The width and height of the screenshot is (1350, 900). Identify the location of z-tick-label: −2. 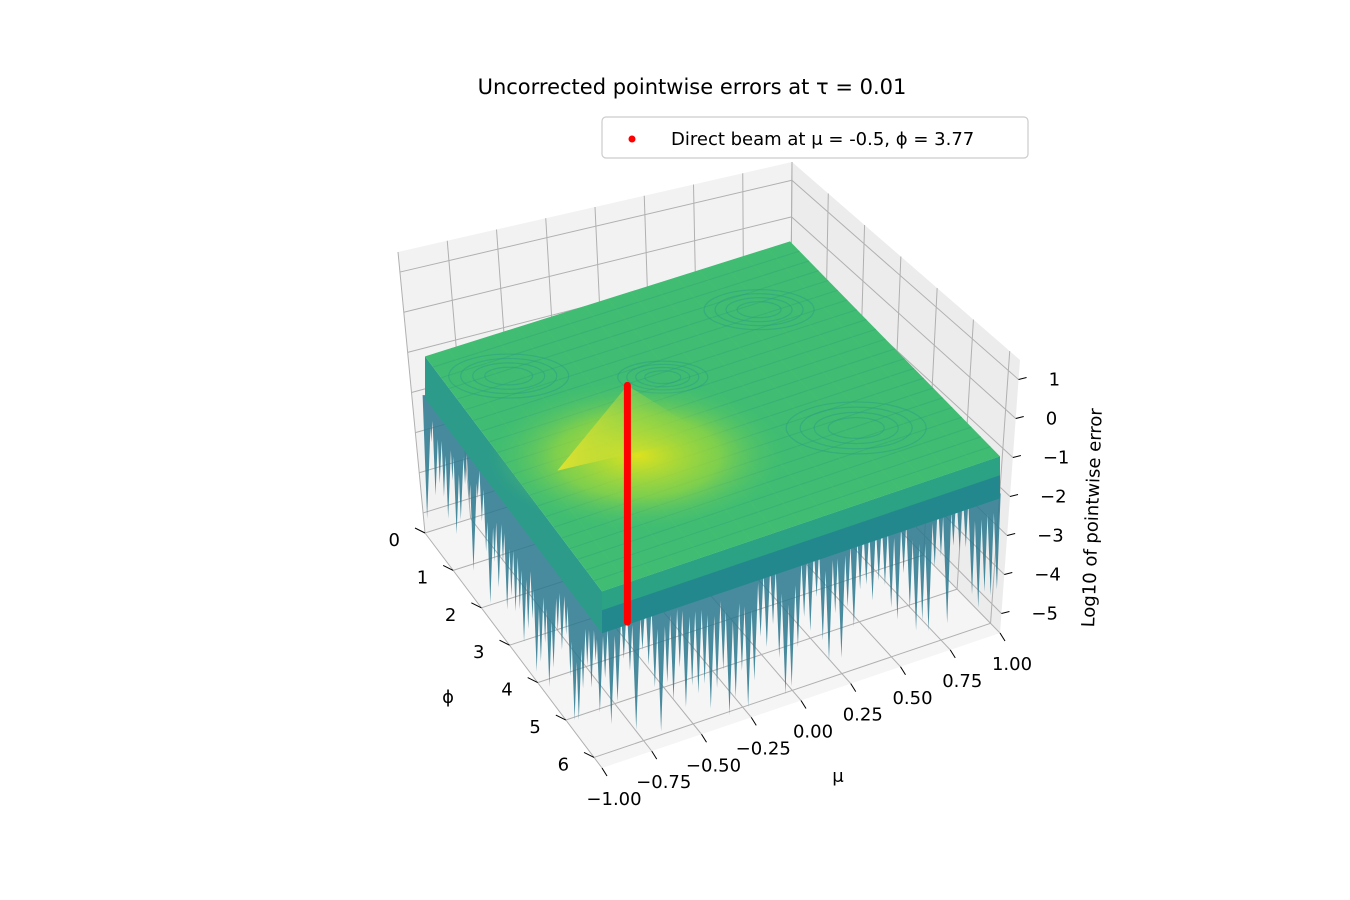
(1053, 497).